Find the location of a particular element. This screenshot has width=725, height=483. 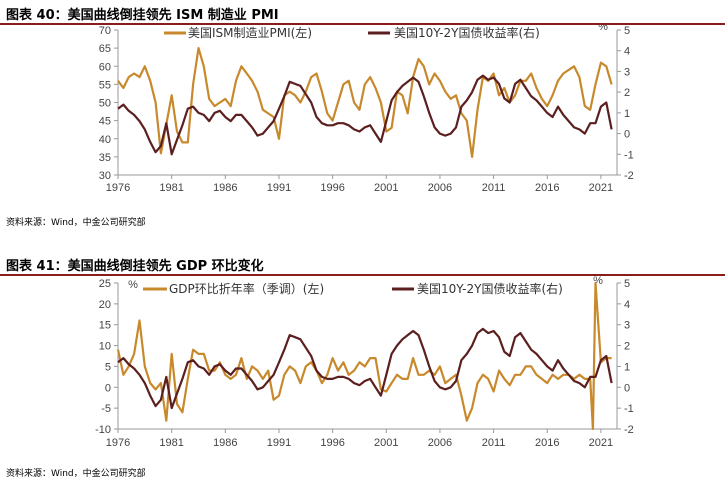

left-y-tick-label: 30 is located at coordinates (105, 176).